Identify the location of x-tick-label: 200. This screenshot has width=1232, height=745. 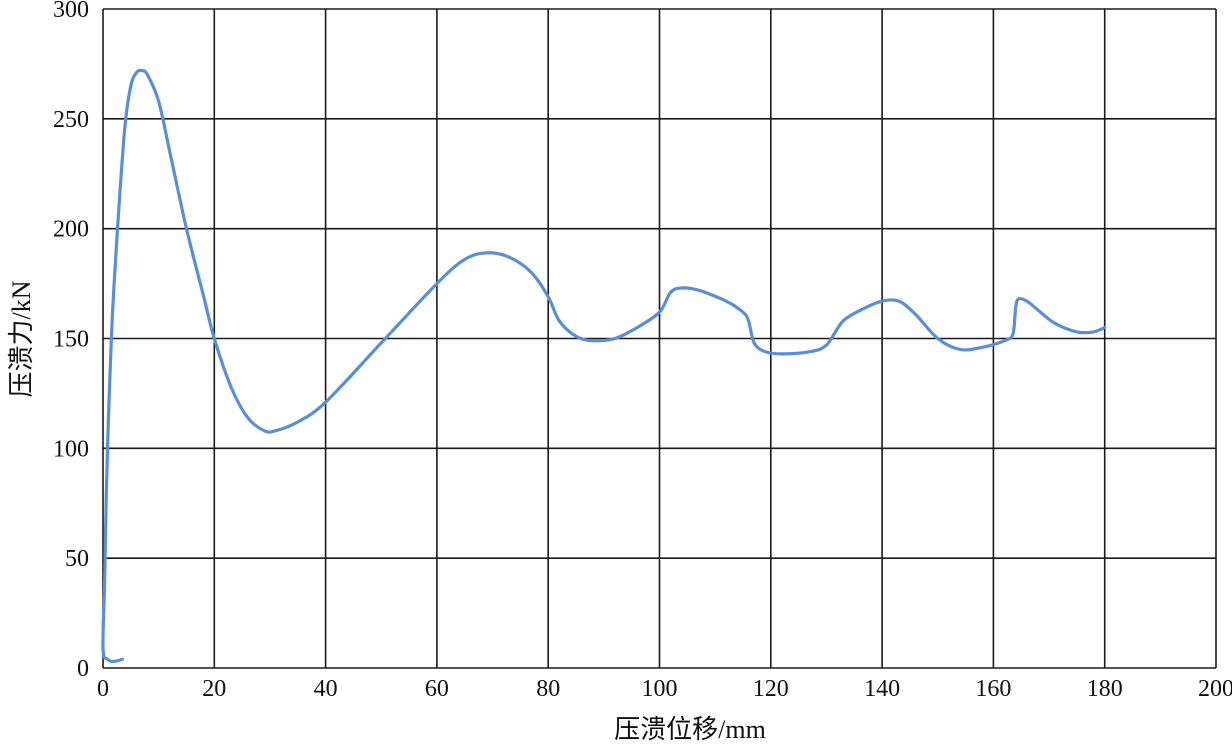
(1215, 689).